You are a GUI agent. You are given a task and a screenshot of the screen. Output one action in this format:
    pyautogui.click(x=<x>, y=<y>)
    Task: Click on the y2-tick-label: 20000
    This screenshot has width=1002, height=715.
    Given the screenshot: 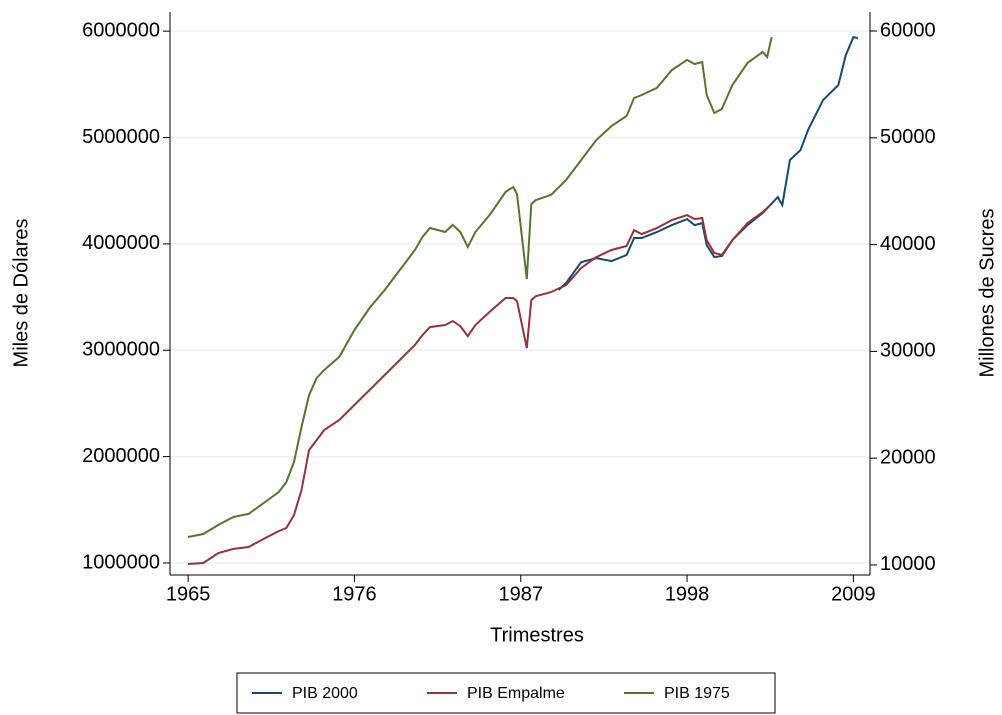 What is the action you would take?
    pyautogui.click(x=908, y=457)
    